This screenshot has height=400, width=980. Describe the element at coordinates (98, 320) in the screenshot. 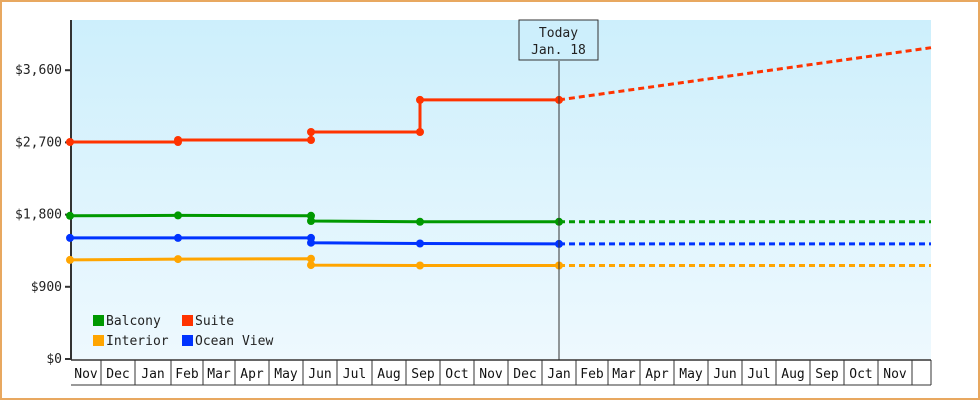

I see `legend-swatch-balcony` at that location.